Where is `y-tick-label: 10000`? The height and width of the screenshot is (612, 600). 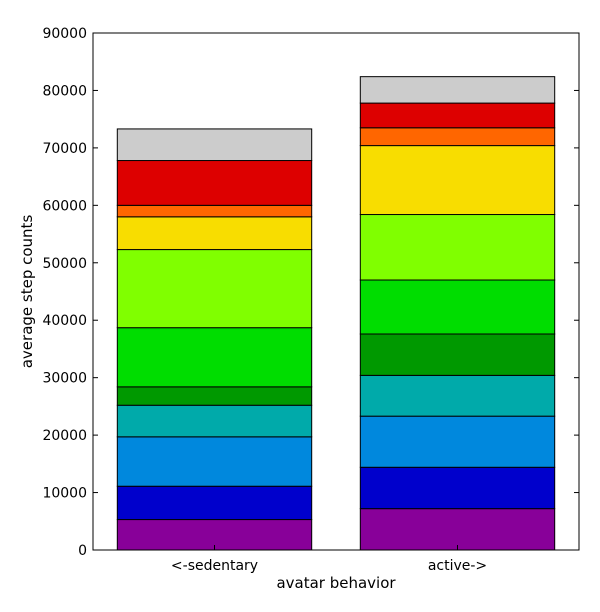
y-tick-label: 10000 is located at coordinates (64, 494).